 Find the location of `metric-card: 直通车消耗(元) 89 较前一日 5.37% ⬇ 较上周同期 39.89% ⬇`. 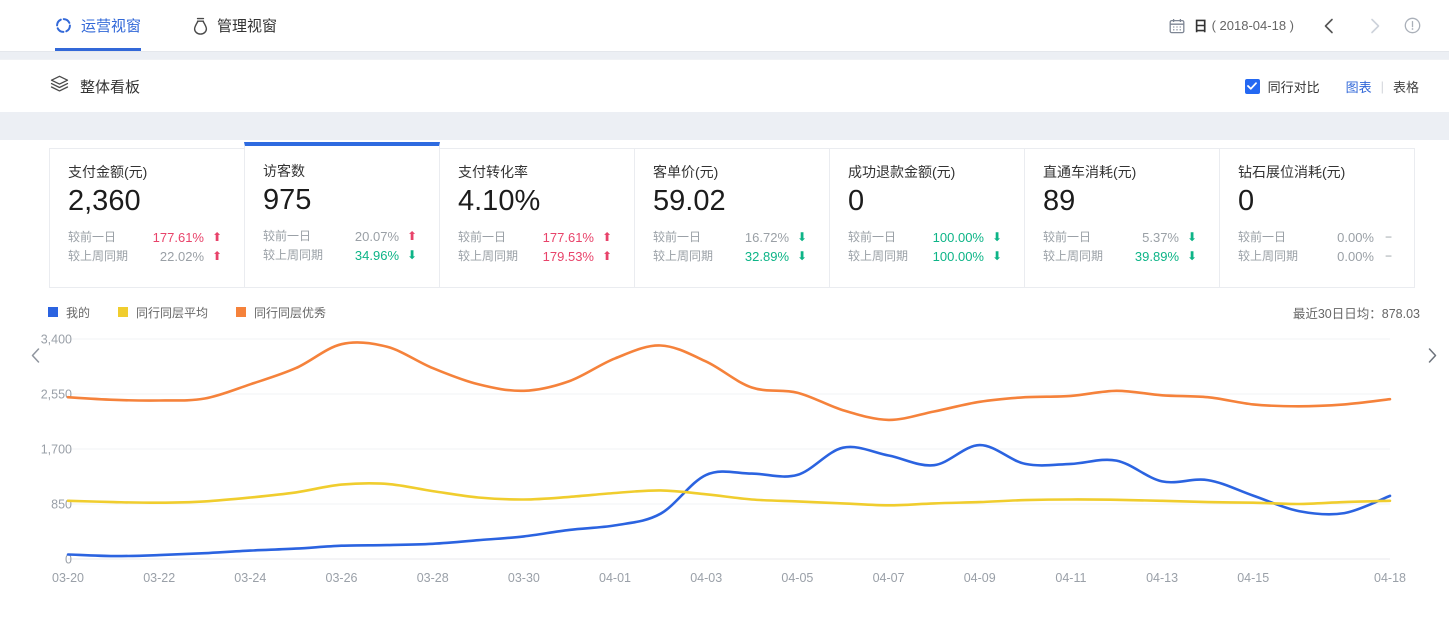

metric-card: 直通车消耗(元) 89 较前一日 5.37% ⬇ 较上周同期 39.89% ⬇ is located at coordinates (1122, 218).